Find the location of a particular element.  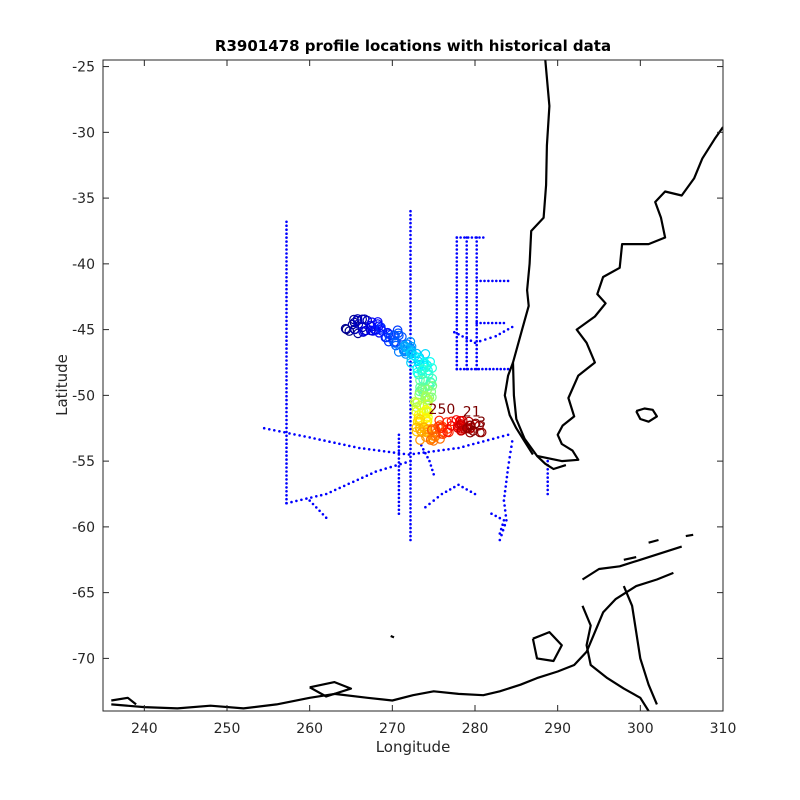

y-tick-label: -40 is located at coordinates (83, 265).